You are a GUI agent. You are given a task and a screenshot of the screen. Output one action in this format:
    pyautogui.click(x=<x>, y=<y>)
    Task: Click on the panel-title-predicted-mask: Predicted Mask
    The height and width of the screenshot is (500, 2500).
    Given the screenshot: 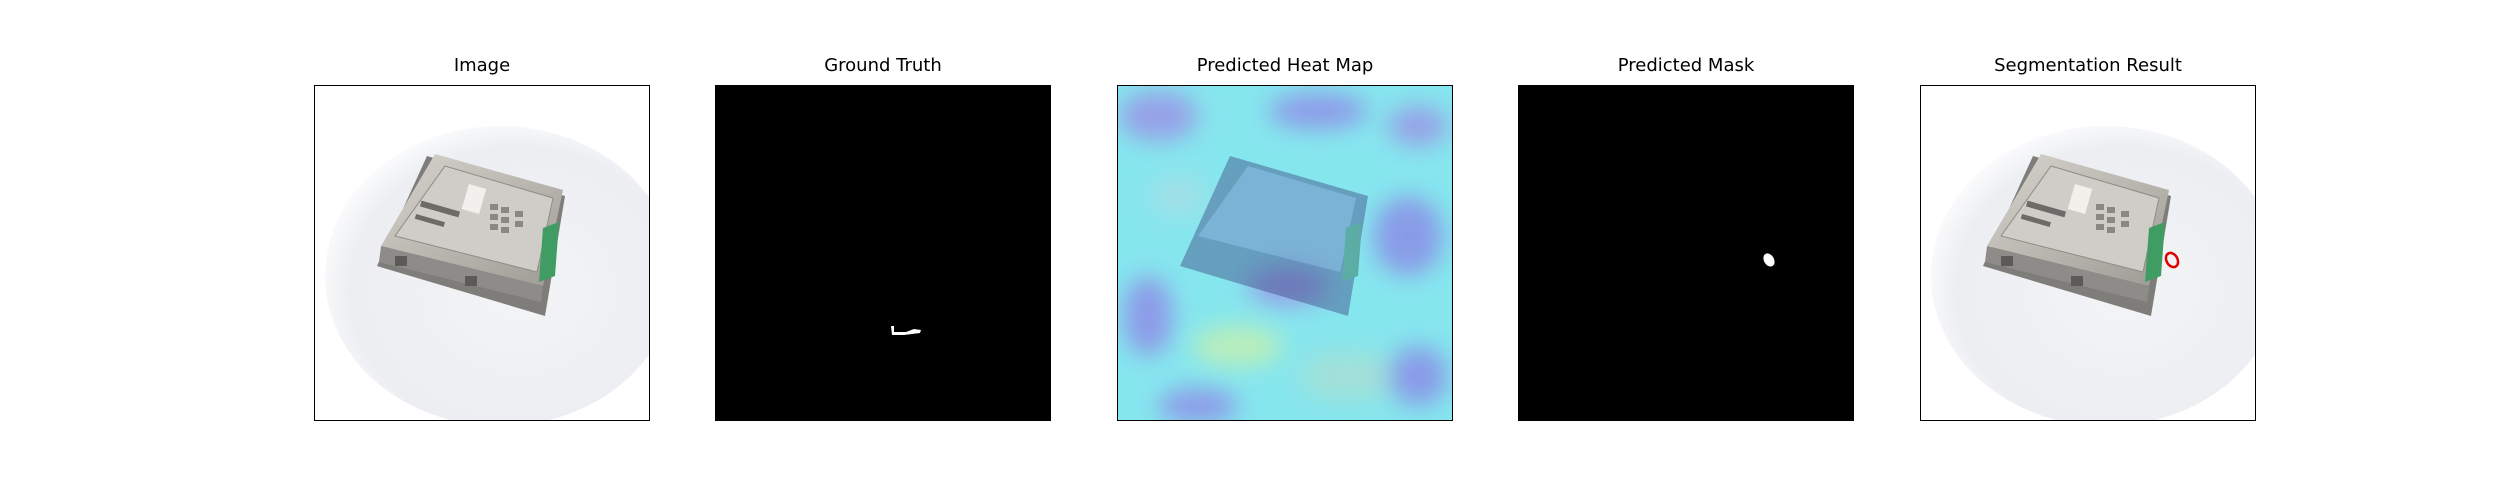 What is the action you would take?
    pyautogui.click(x=1686, y=65)
    